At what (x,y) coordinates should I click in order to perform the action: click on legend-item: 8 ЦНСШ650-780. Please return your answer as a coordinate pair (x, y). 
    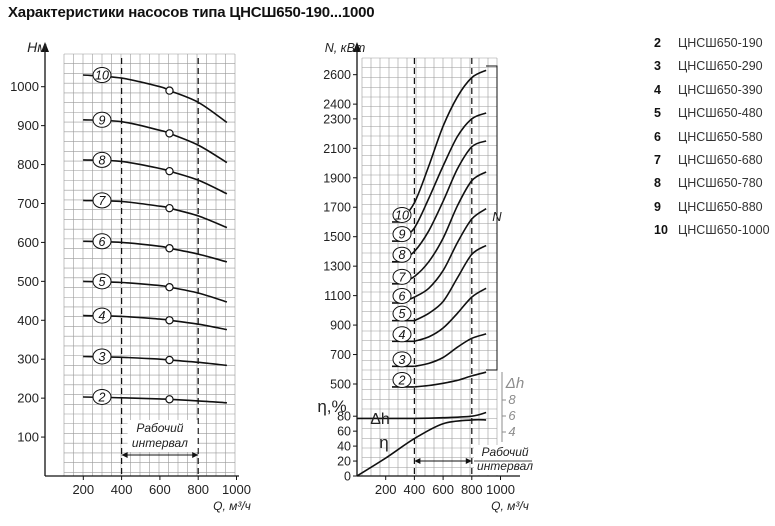
    Looking at the image, I should click on (712, 187).